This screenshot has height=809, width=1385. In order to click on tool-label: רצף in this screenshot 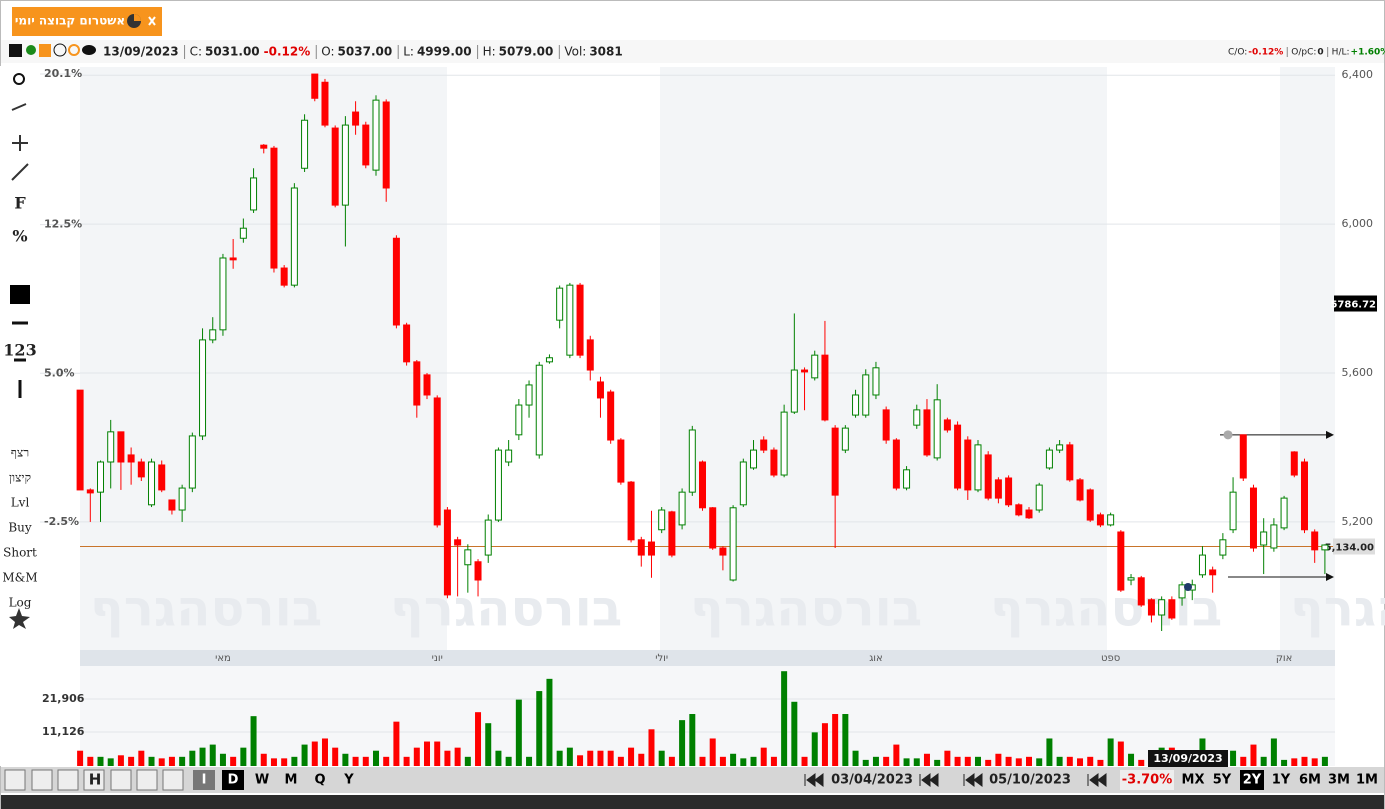, I will do `click(20, 453)`.